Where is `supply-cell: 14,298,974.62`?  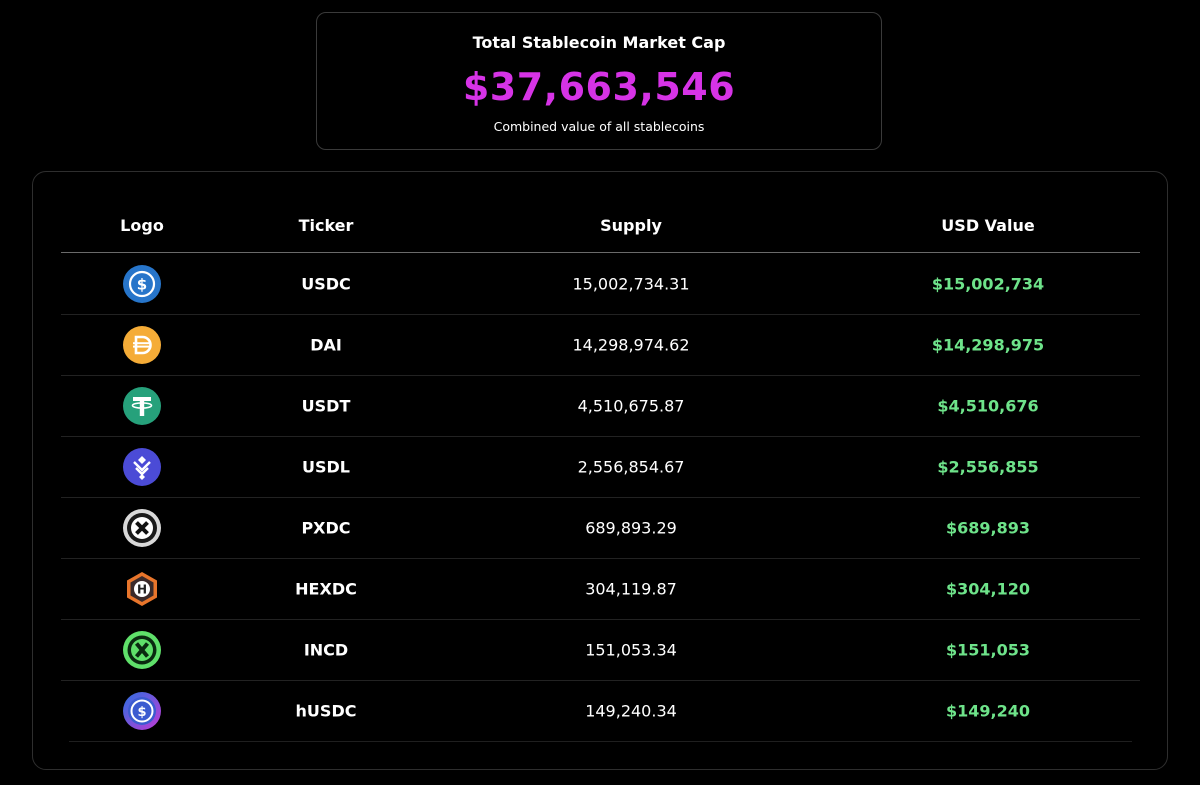
supply-cell: 14,298,974.62 is located at coordinates (631, 344).